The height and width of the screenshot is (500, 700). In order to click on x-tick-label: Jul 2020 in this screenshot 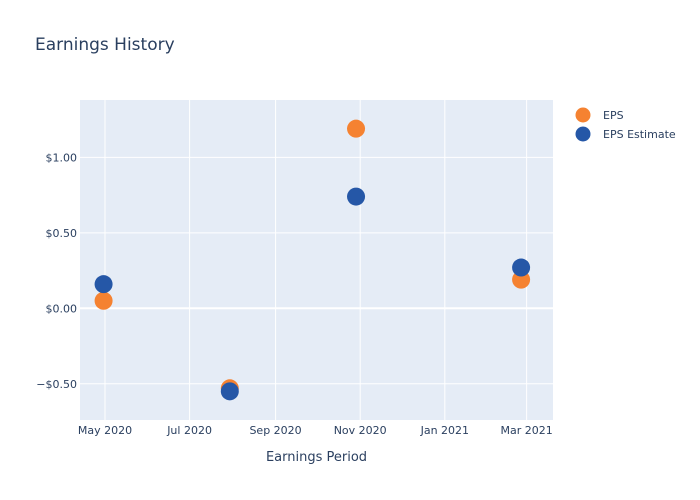, I will do `click(189, 430)`.